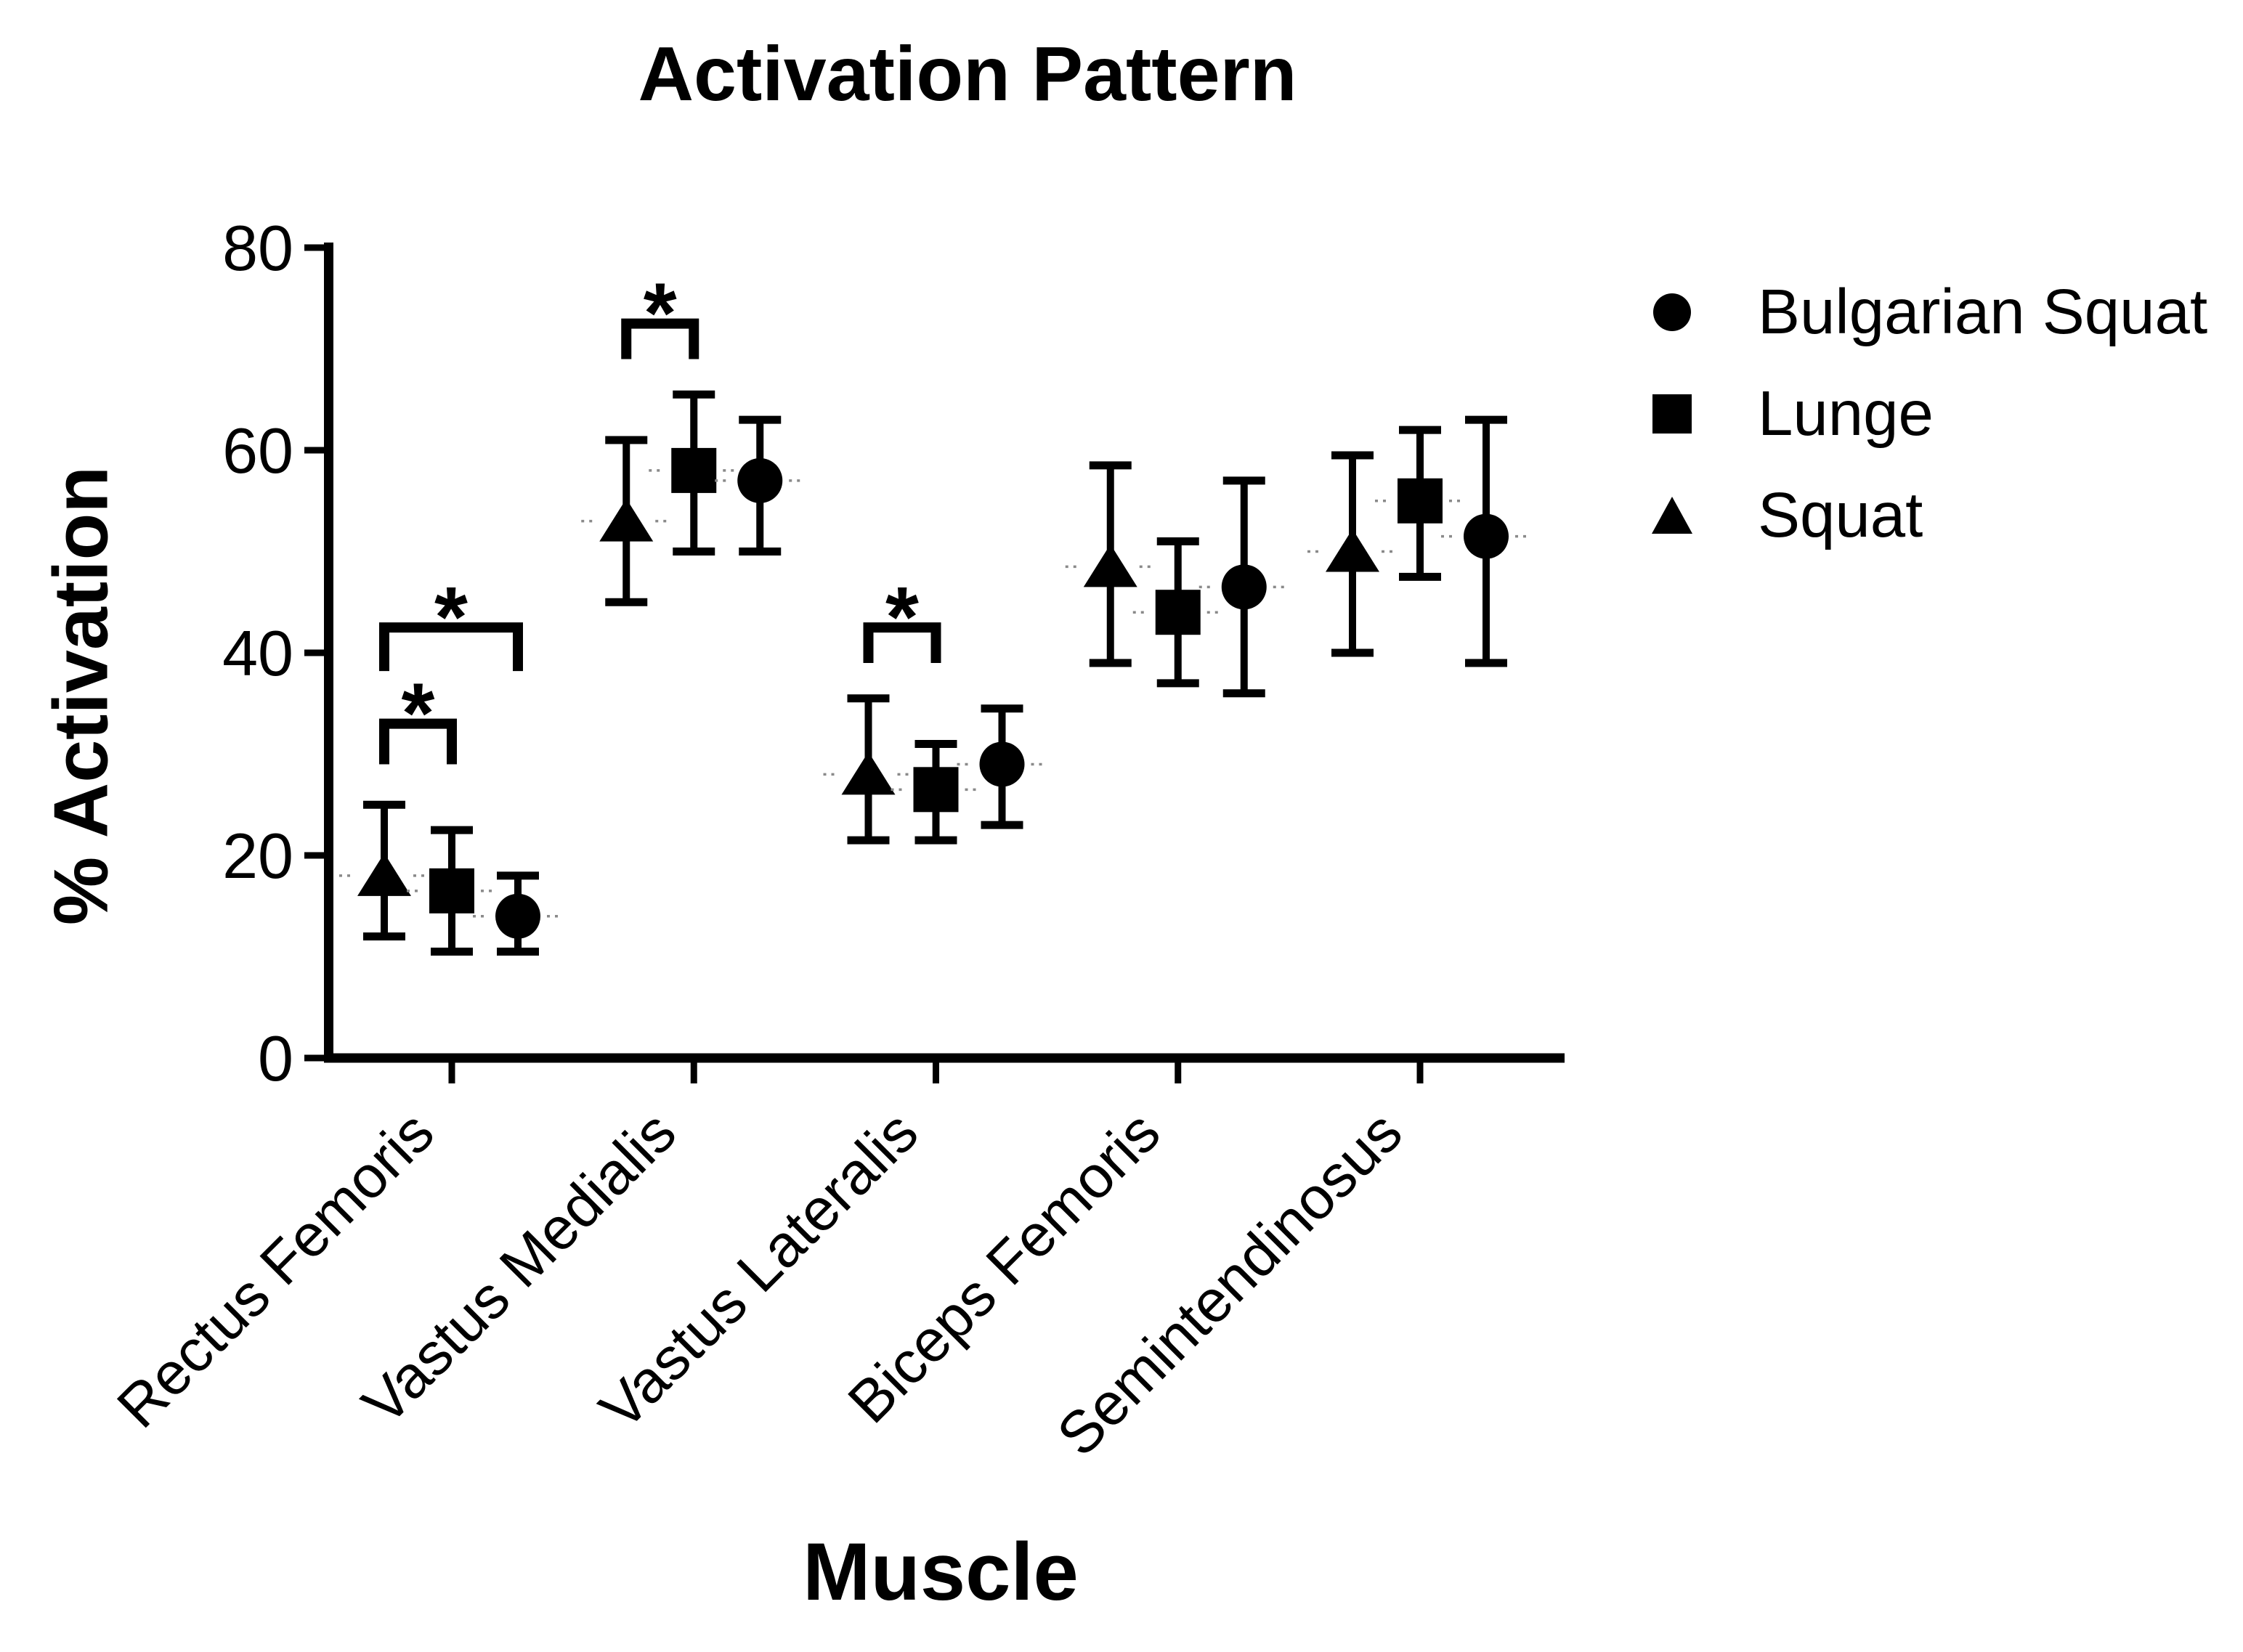 This screenshot has height=1652, width=2243. What do you see at coordinates (384, 875) in the screenshot?
I see `marker-squat-rectus-femoris` at bounding box center [384, 875].